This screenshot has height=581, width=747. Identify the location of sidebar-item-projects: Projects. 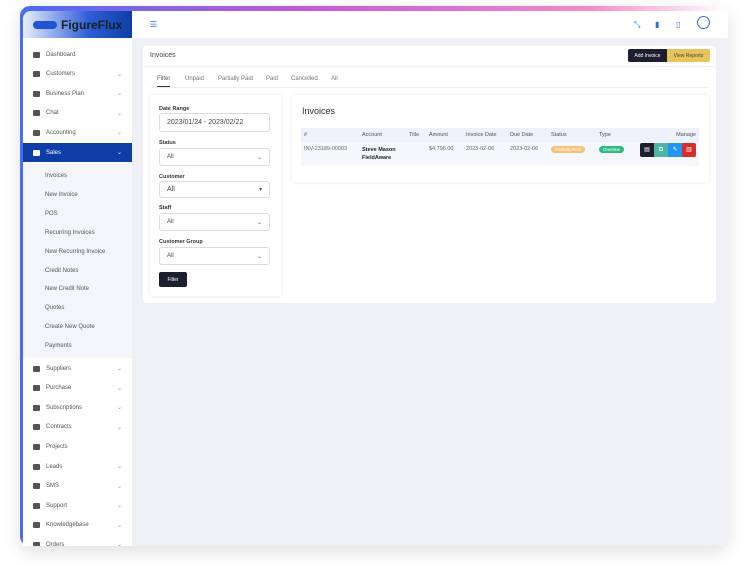
(77, 446).